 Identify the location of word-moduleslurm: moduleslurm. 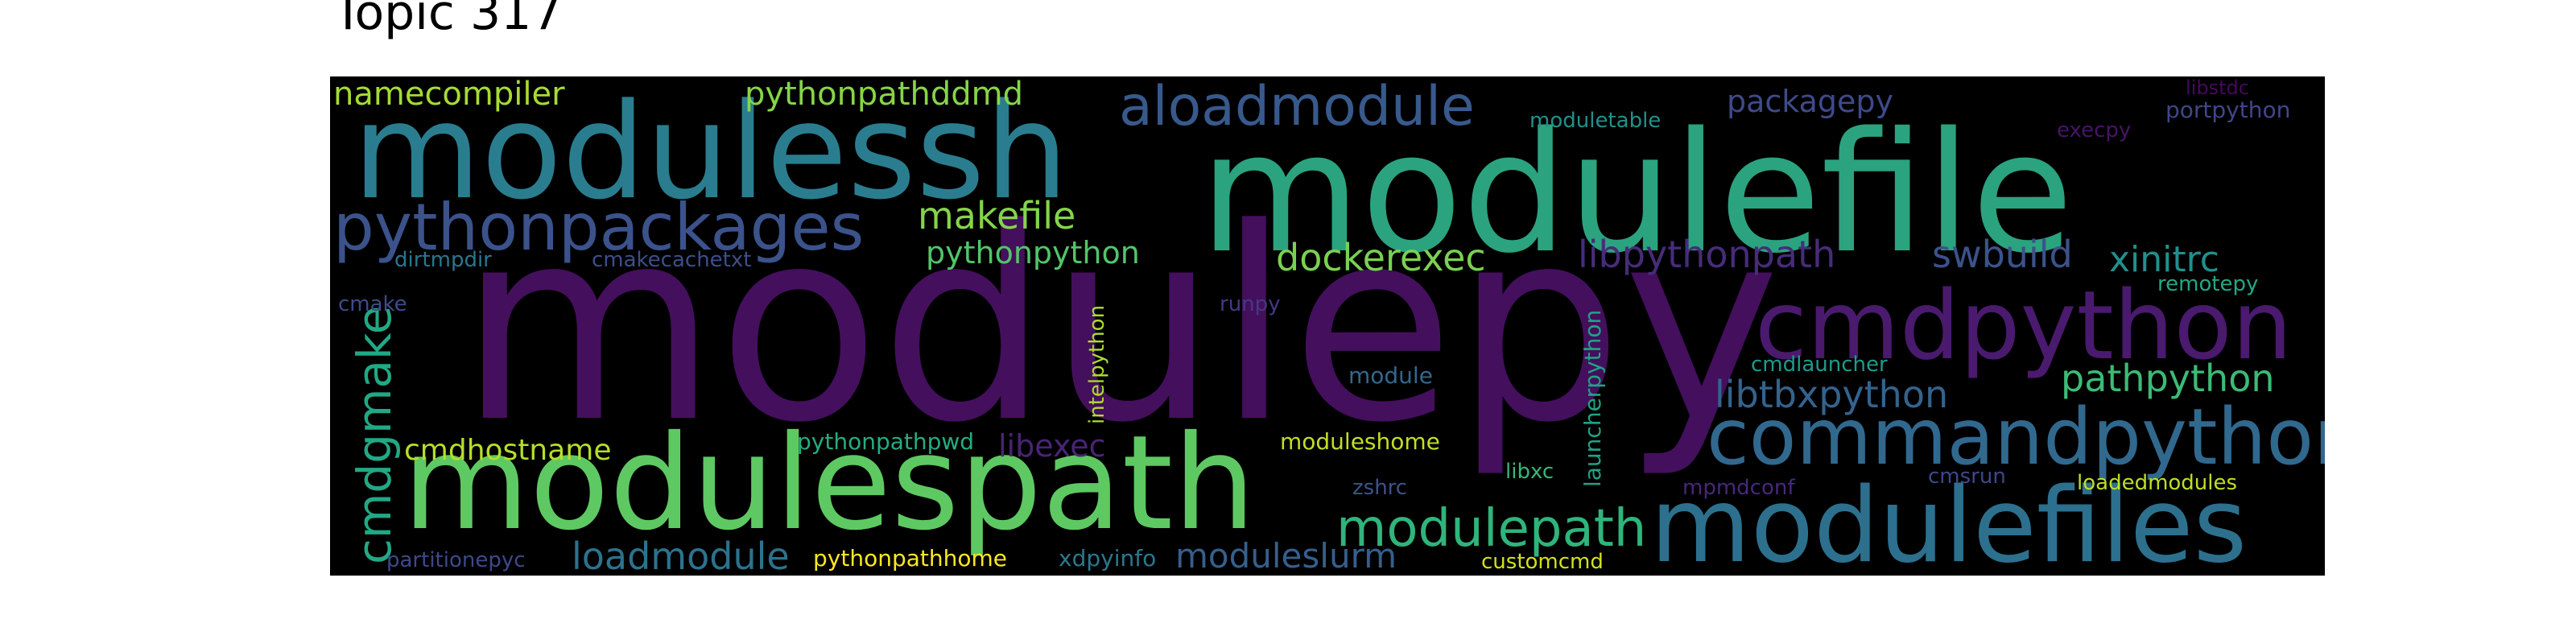
(1286, 556).